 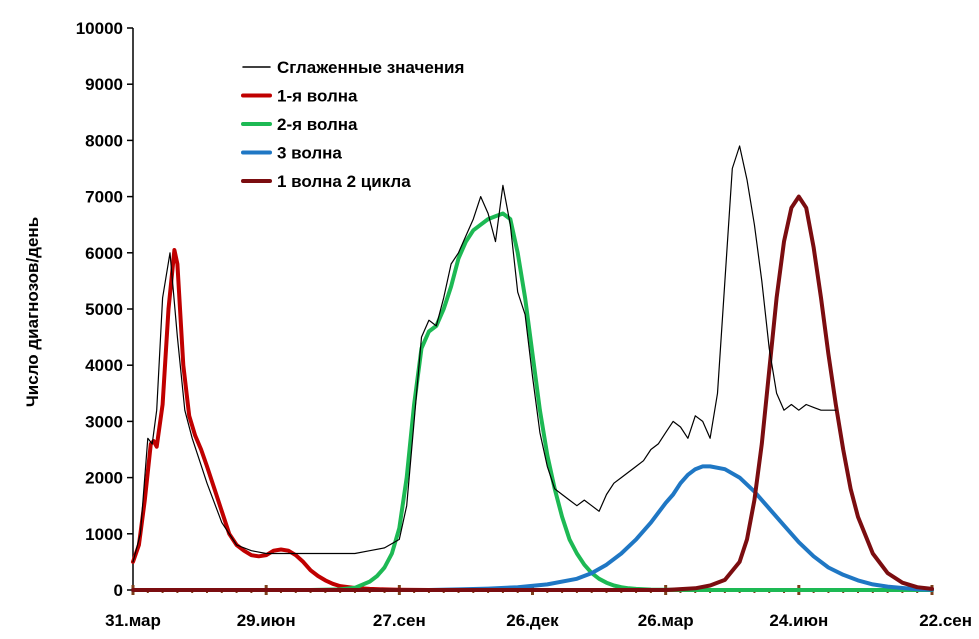 What do you see at coordinates (532, 620) in the screenshot?
I see `x-tick-label-3: 26.дек` at bounding box center [532, 620].